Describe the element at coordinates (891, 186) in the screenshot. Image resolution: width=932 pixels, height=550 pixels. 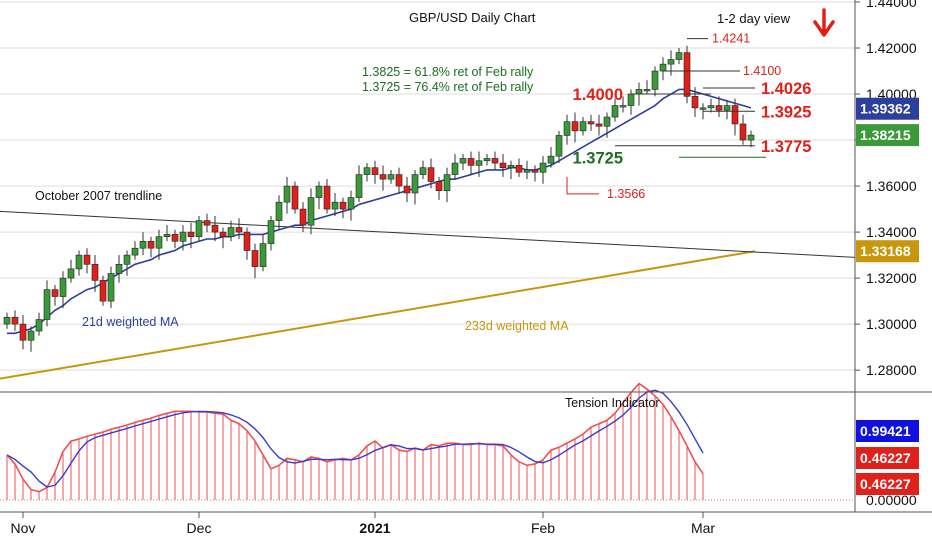
I see `price-tick-label: 1.36000` at that location.